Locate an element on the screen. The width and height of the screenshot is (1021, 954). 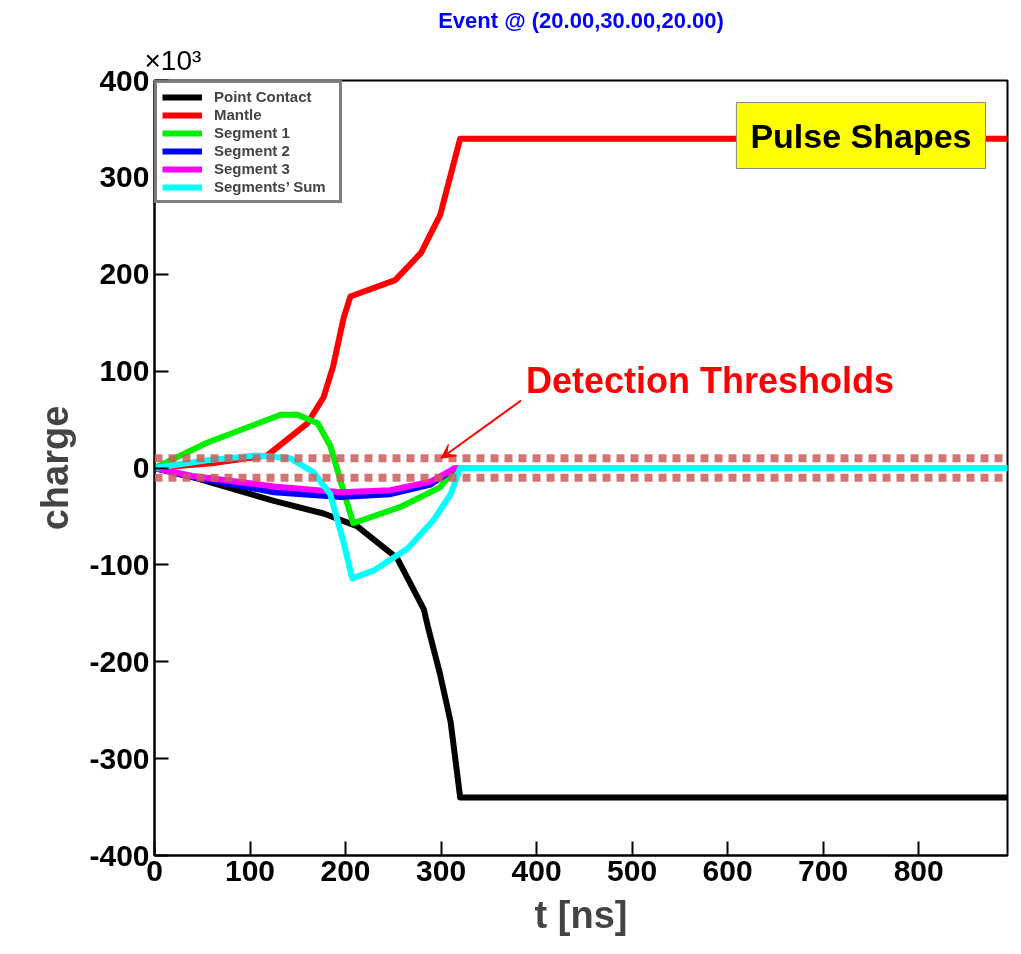
legend-label: Segment 2 is located at coordinates (252, 150).